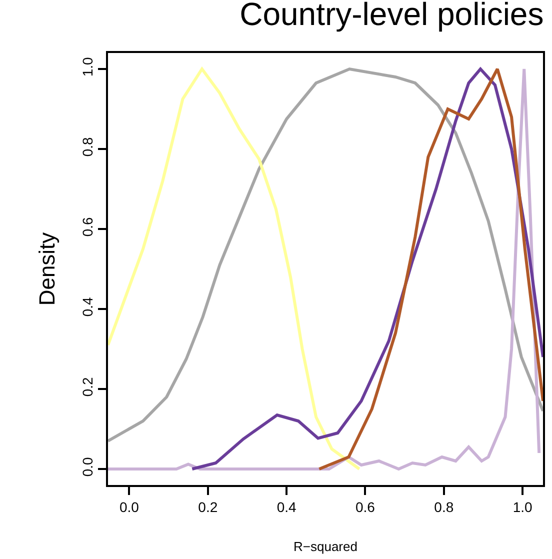 Image resolution: width=552 pixels, height=559 pixels. I want to click on x-tick-label: 0.4, so click(286, 506).